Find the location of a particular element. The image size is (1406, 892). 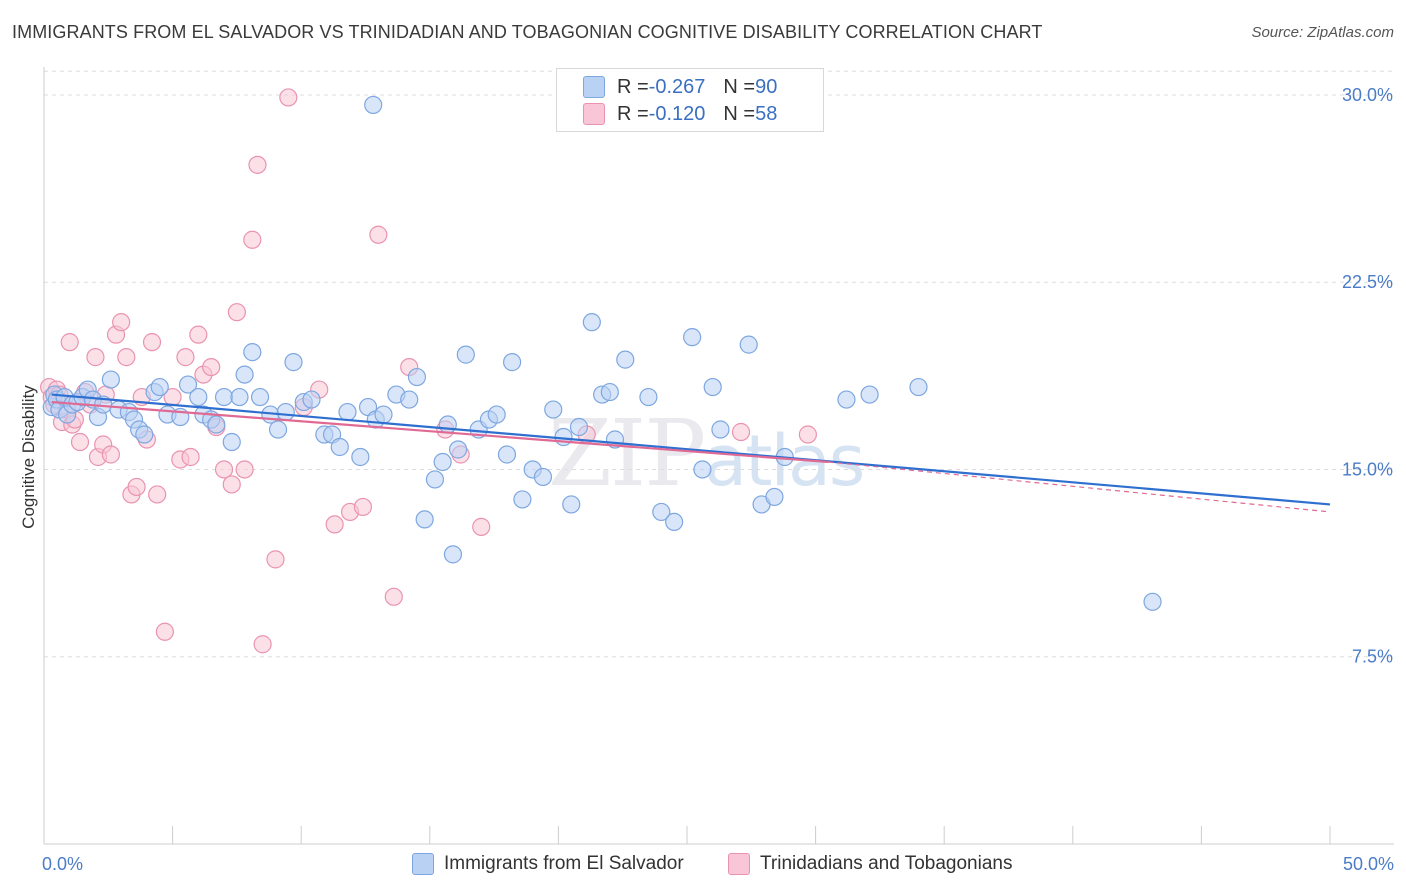

legend-row-trinidadians: R = -0.120 N = 58 is located at coordinates (680, 114).